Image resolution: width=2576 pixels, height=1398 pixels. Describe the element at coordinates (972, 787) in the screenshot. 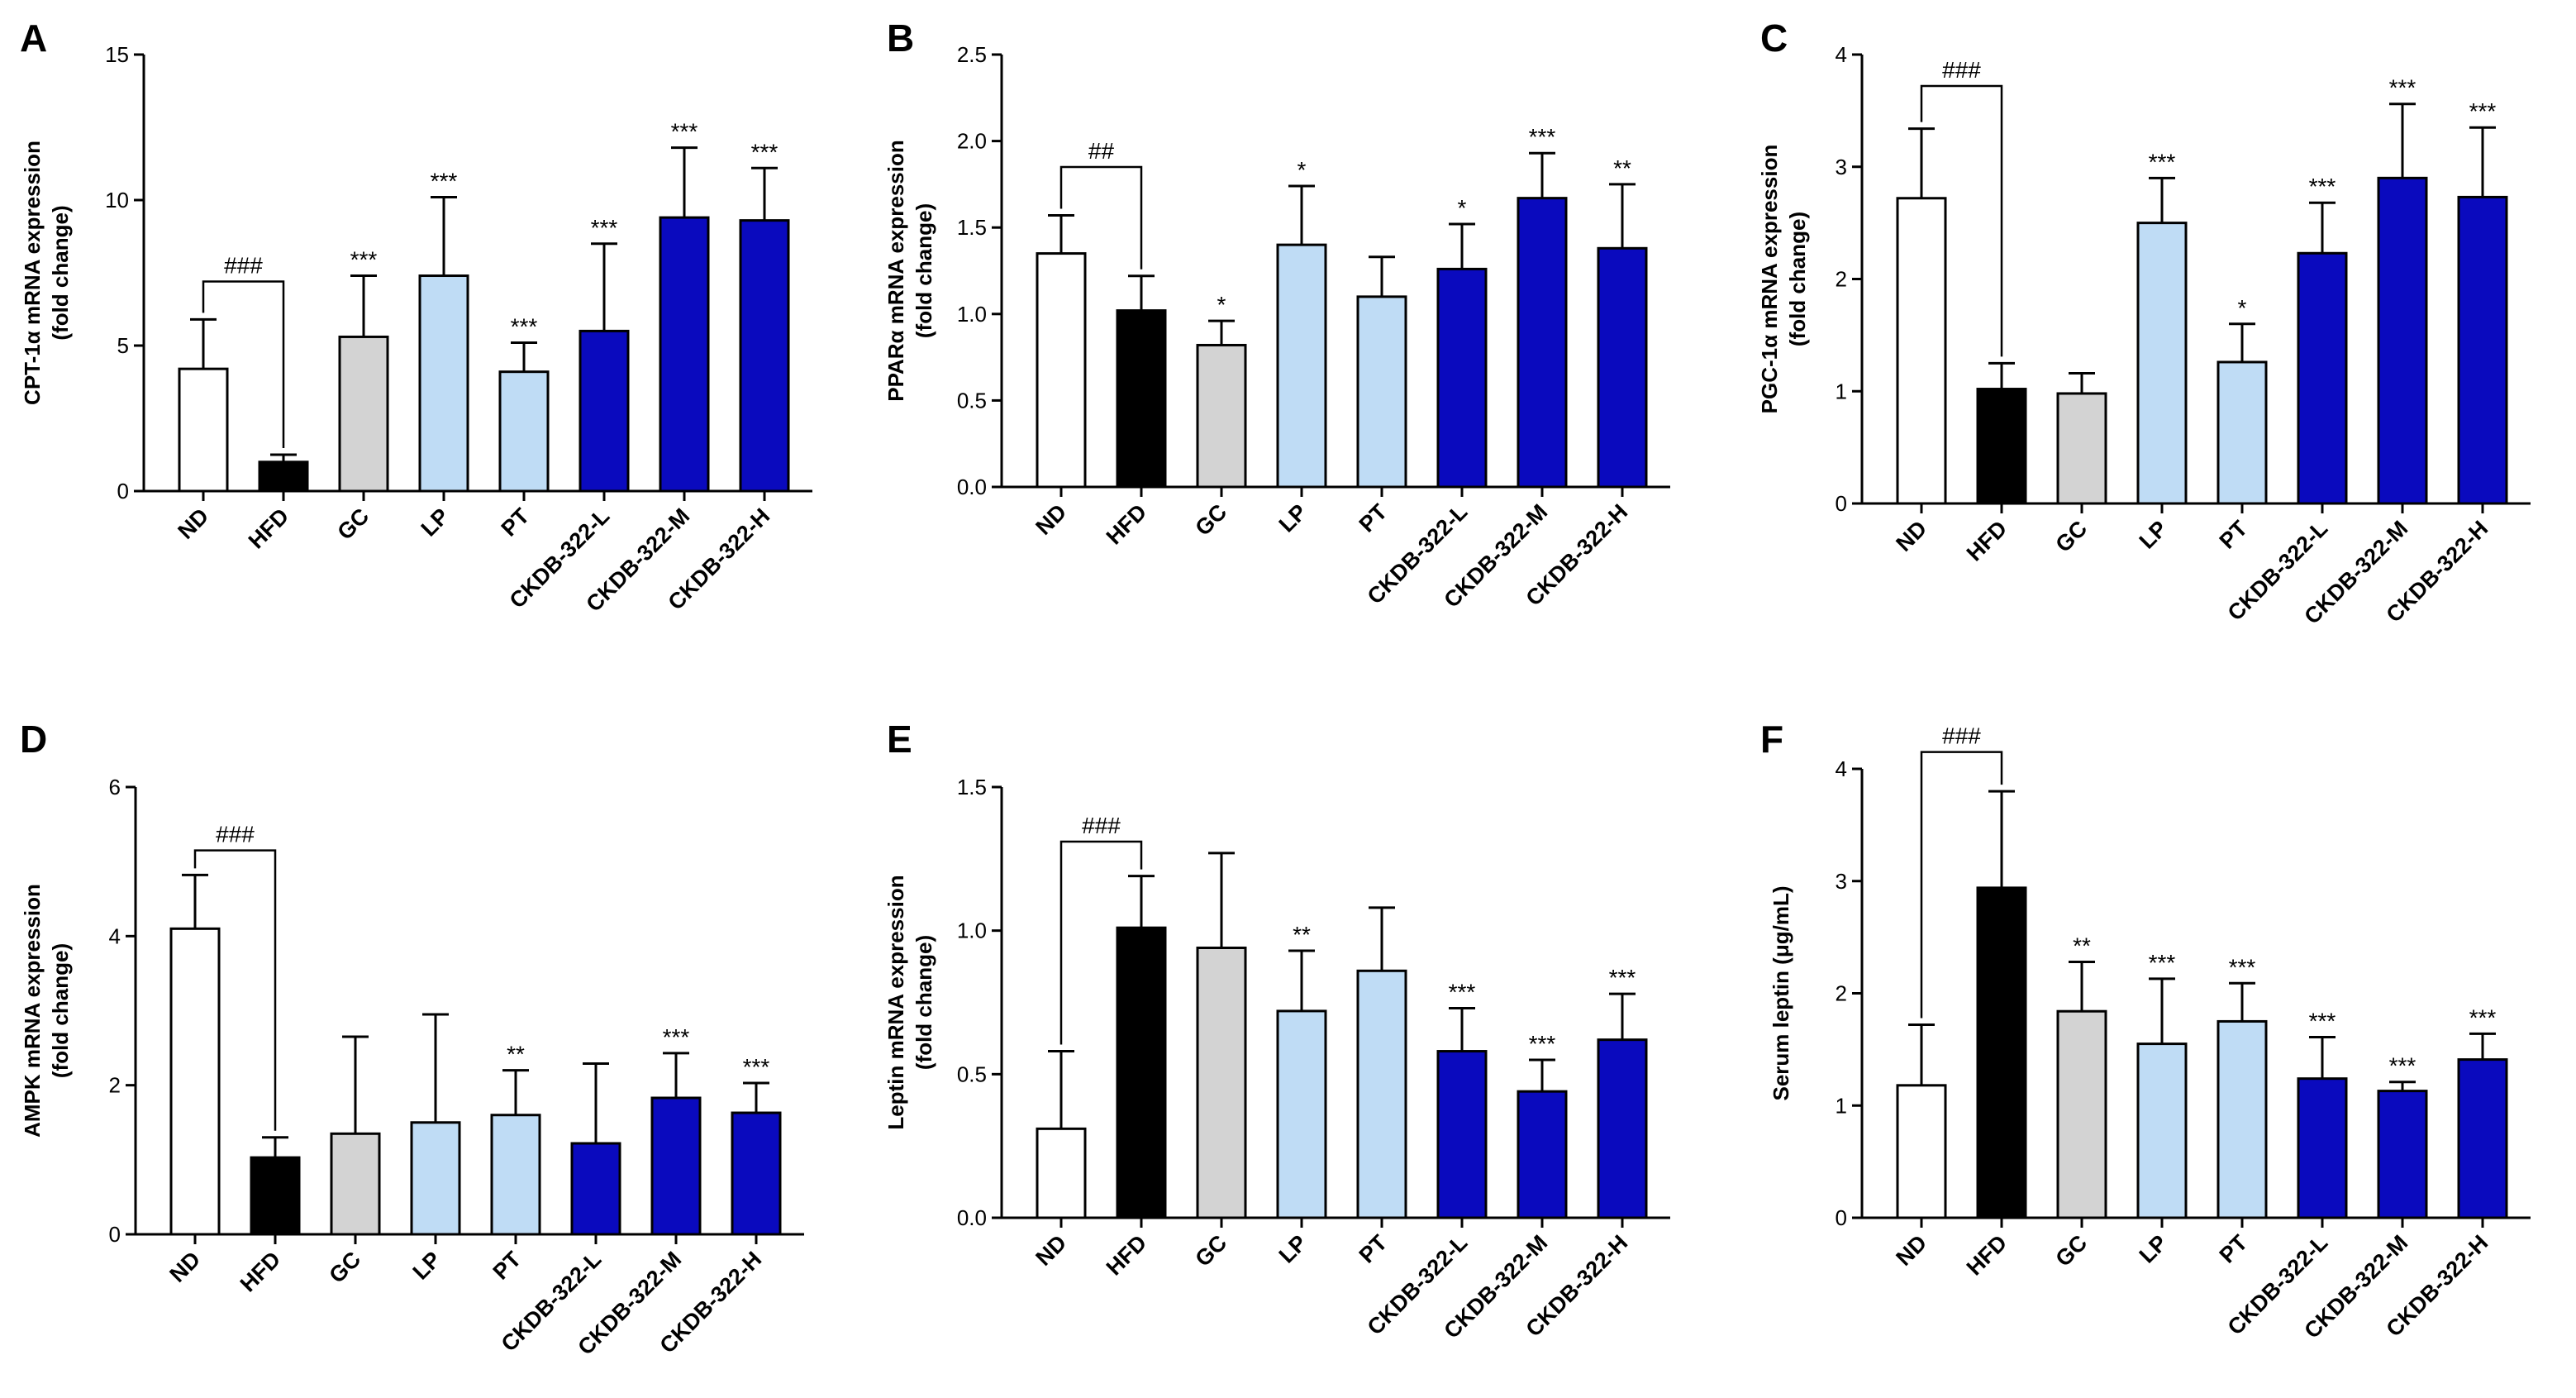

I see `y-tick-label: 1.5` at that location.